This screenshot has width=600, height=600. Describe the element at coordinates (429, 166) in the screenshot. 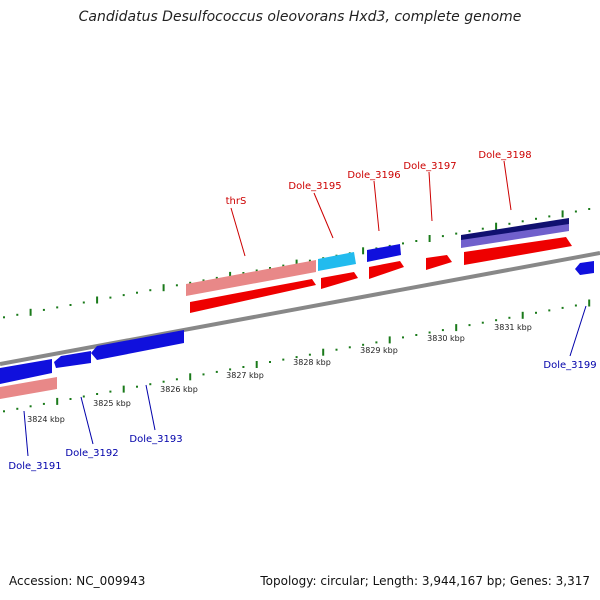

I see `label-Dole_3197: Dole_3197` at that location.